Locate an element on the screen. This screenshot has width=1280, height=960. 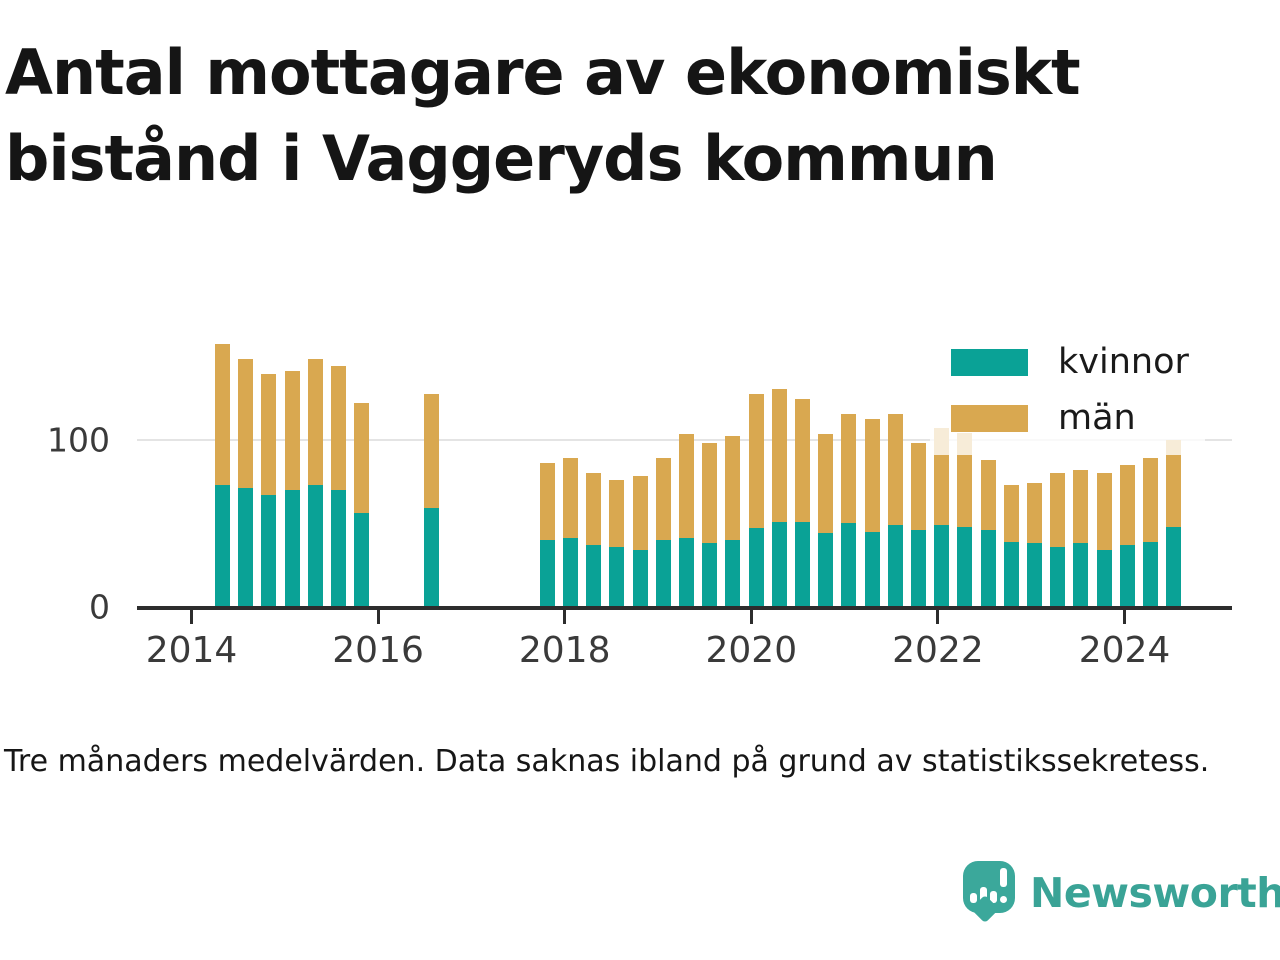
bar-2023-Q2-kvinnor is located at coordinates (1058, 576).